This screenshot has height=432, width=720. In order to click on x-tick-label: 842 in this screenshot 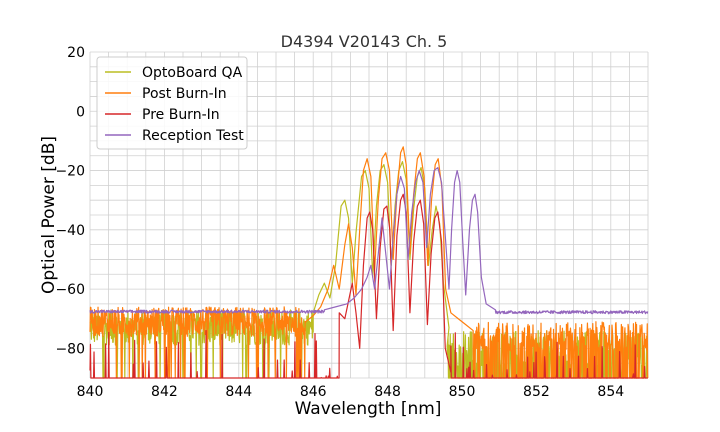, I will do `click(164, 392)`.